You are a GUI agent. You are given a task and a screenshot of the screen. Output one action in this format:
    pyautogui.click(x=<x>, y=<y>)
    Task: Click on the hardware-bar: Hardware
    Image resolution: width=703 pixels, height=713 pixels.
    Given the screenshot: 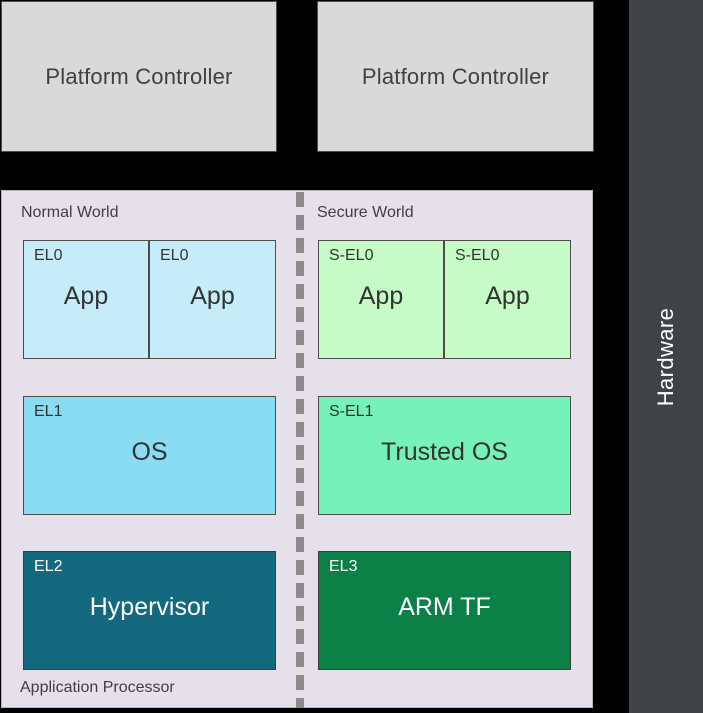 What is the action you would take?
    pyautogui.click(x=666, y=356)
    